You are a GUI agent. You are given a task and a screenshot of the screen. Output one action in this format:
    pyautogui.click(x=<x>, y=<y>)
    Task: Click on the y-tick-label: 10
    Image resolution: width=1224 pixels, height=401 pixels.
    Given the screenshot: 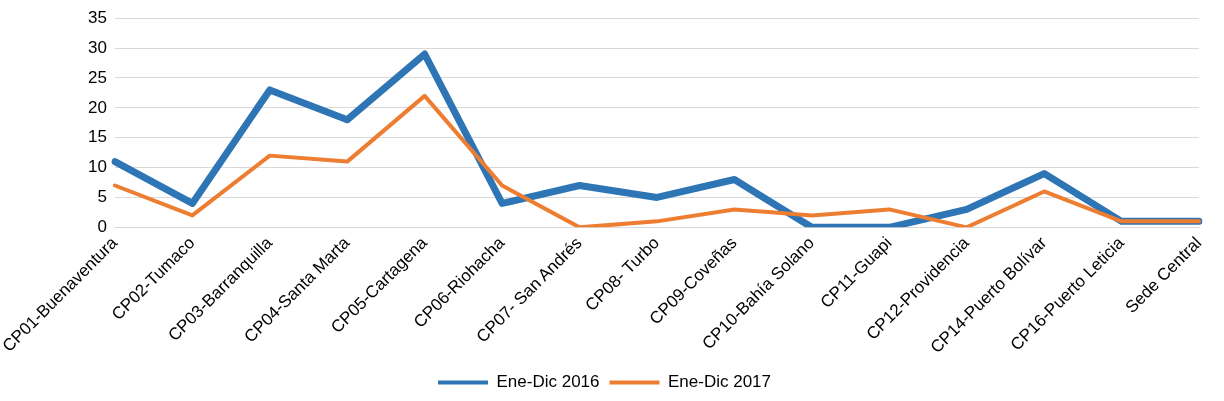 What is the action you would take?
    pyautogui.click(x=97, y=167)
    